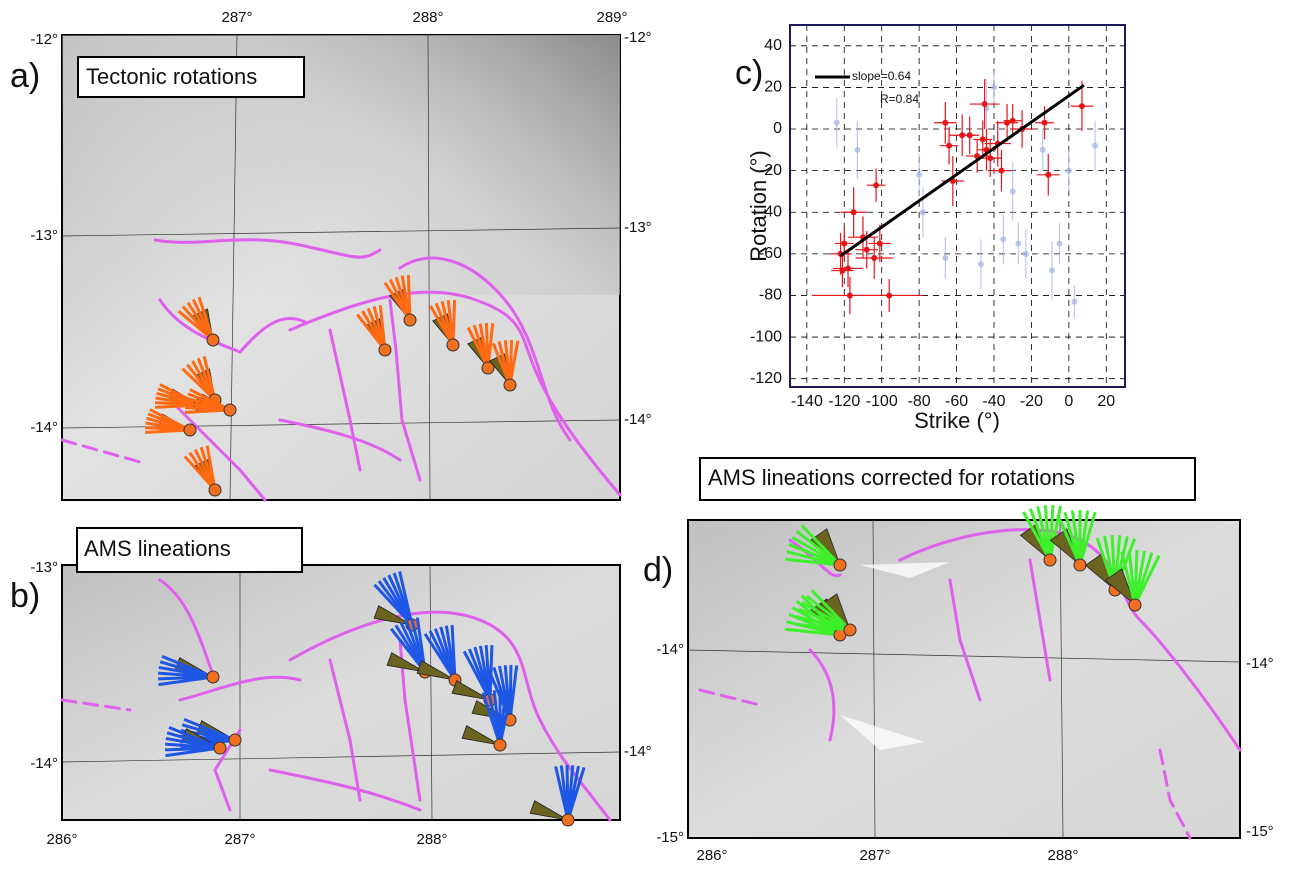 This screenshot has width=1292, height=878. What do you see at coordinates (171, 76) in the screenshot?
I see `map-title: Tectonic rotations` at bounding box center [171, 76].